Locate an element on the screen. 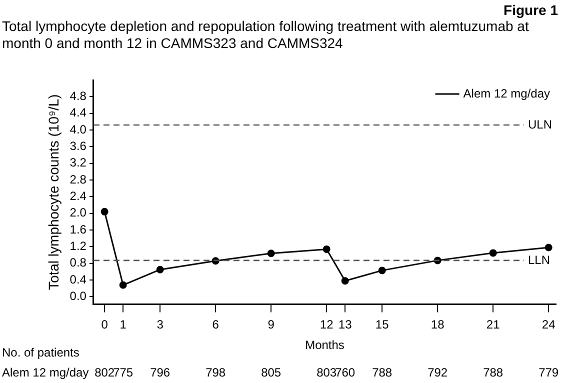  x-tick-label: 1 is located at coordinates (123, 325).